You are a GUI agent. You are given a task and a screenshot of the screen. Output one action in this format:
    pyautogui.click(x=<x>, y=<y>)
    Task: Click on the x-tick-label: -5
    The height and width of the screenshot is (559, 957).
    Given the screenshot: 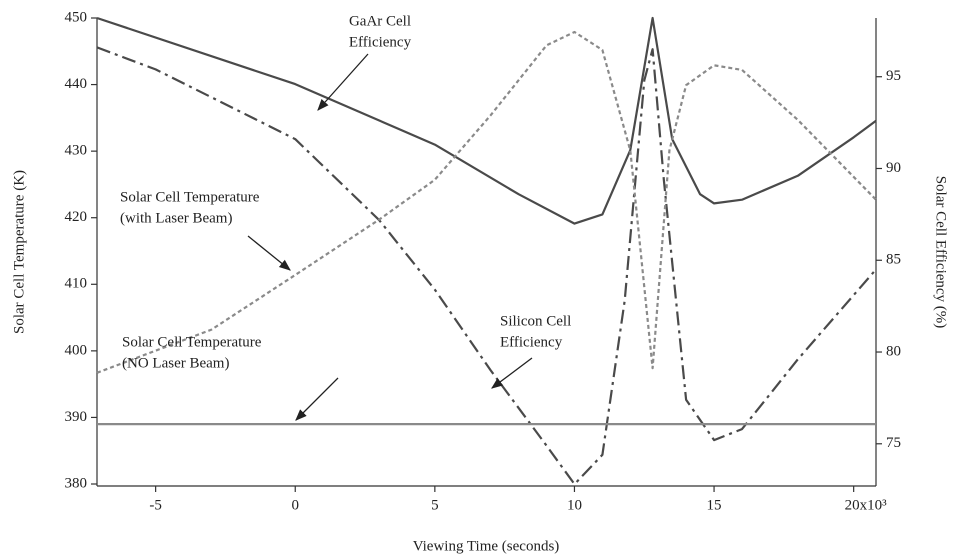 What is the action you would take?
    pyautogui.click(x=155, y=505)
    